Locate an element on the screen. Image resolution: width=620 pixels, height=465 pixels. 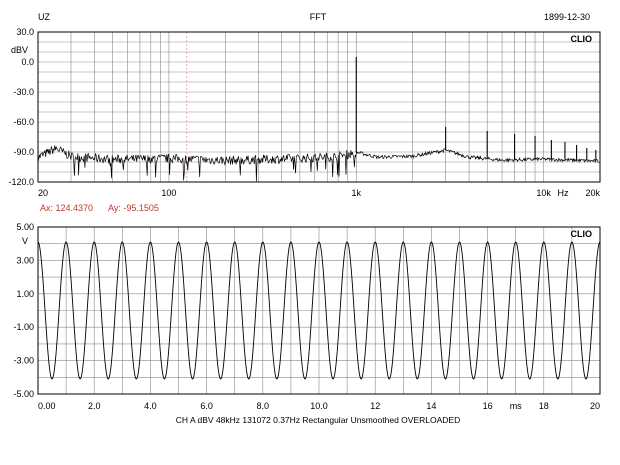
osc-x-tick-label: 10.0 is located at coordinates (319, 406).